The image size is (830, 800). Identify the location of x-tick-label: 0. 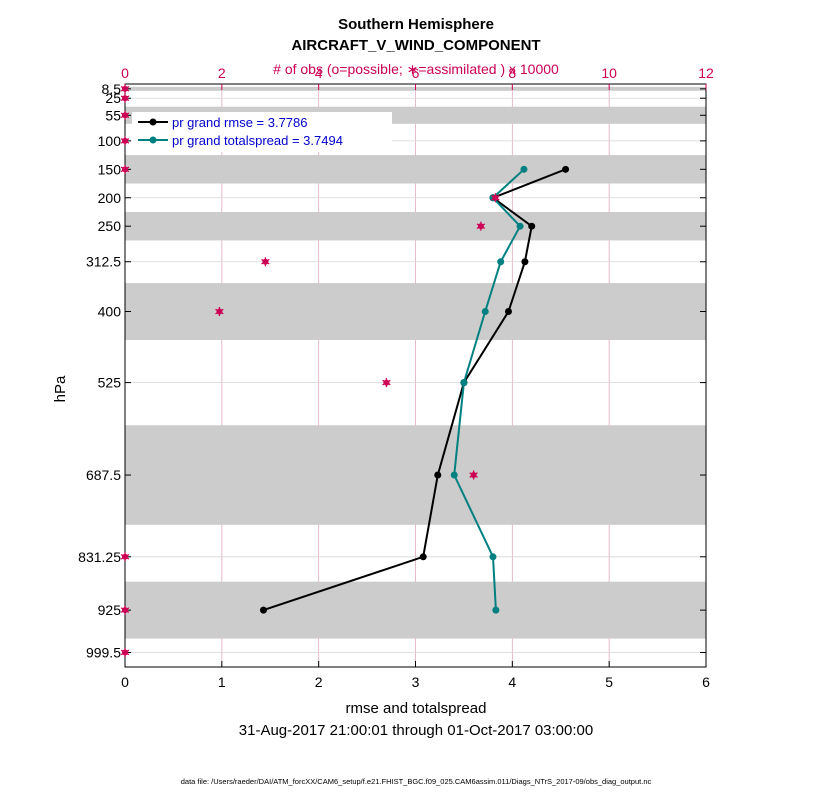
(125, 682).